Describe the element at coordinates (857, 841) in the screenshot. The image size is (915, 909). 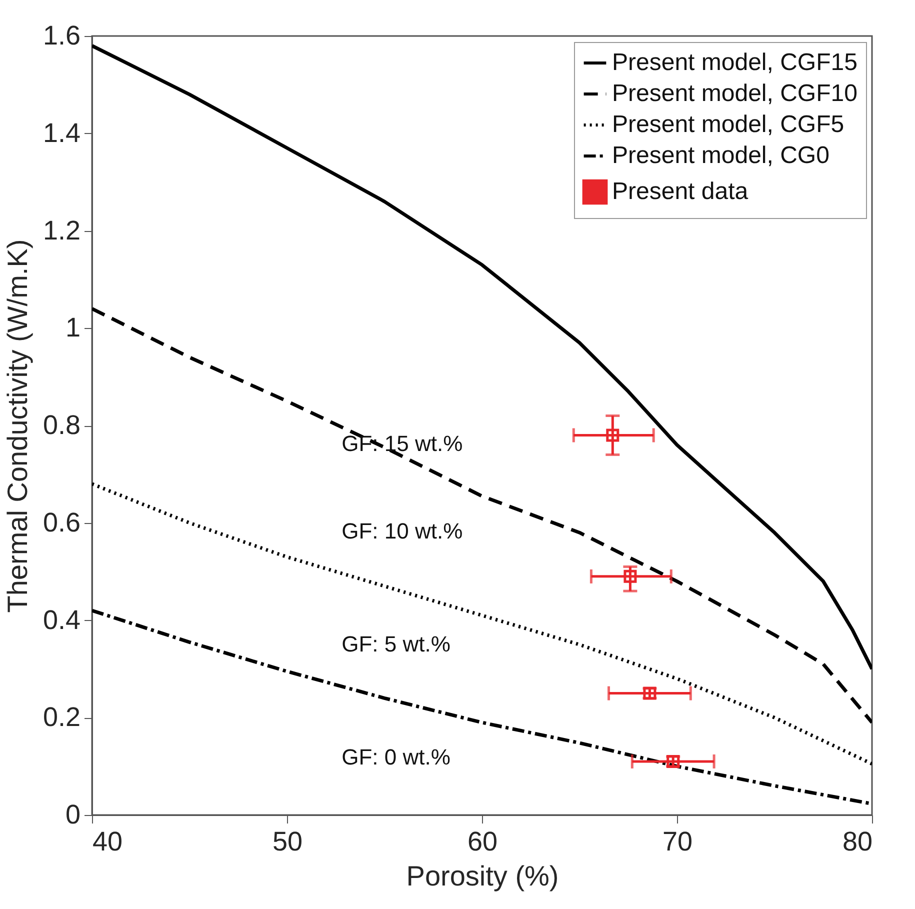
I see `x-tick-label: 80` at that location.